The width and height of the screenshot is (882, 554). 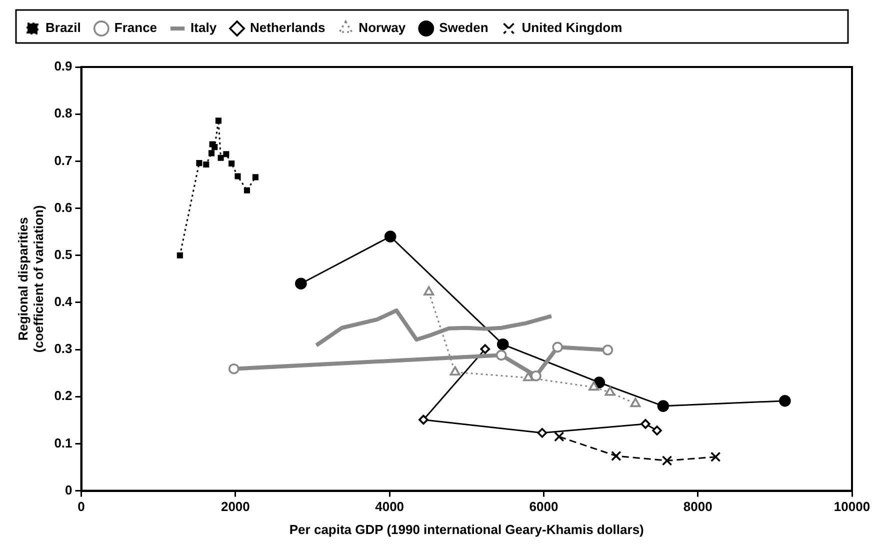 What do you see at coordinates (63, 396) in the screenshot?
I see `y-tick-label: 0.2` at bounding box center [63, 396].